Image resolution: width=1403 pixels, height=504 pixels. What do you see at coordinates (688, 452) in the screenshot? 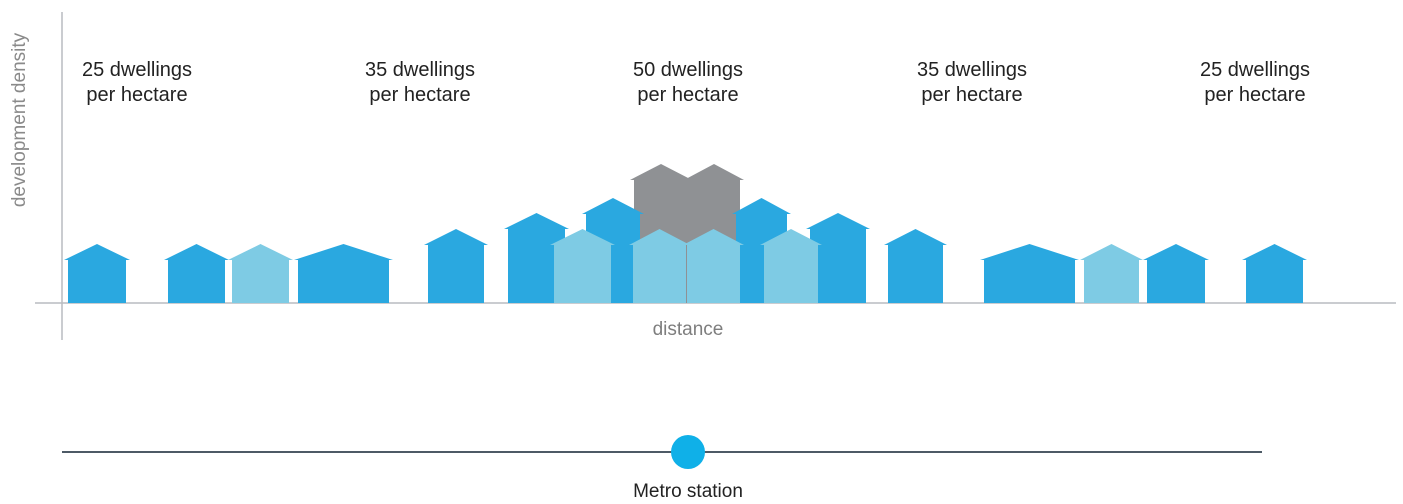
I see `metro-station-marker` at bounding box center [688, 452].